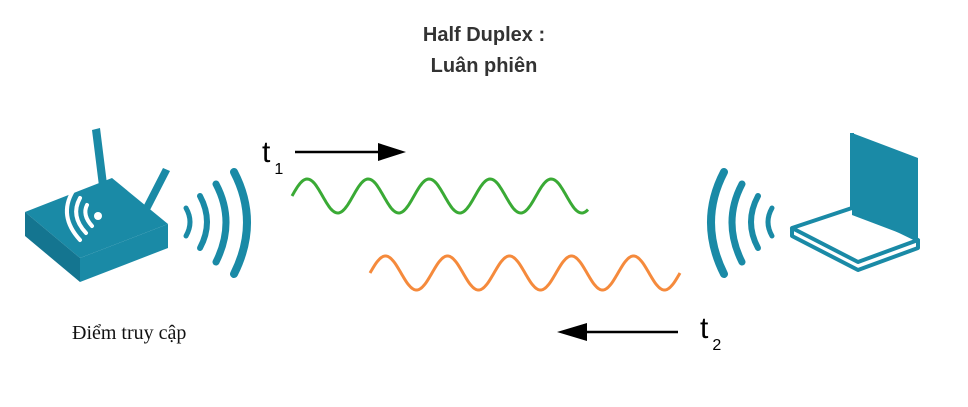  What do you see at coordinates (617, 332) in the screenshot?
I see `t2-arrow` at bounding box center [617, 332].